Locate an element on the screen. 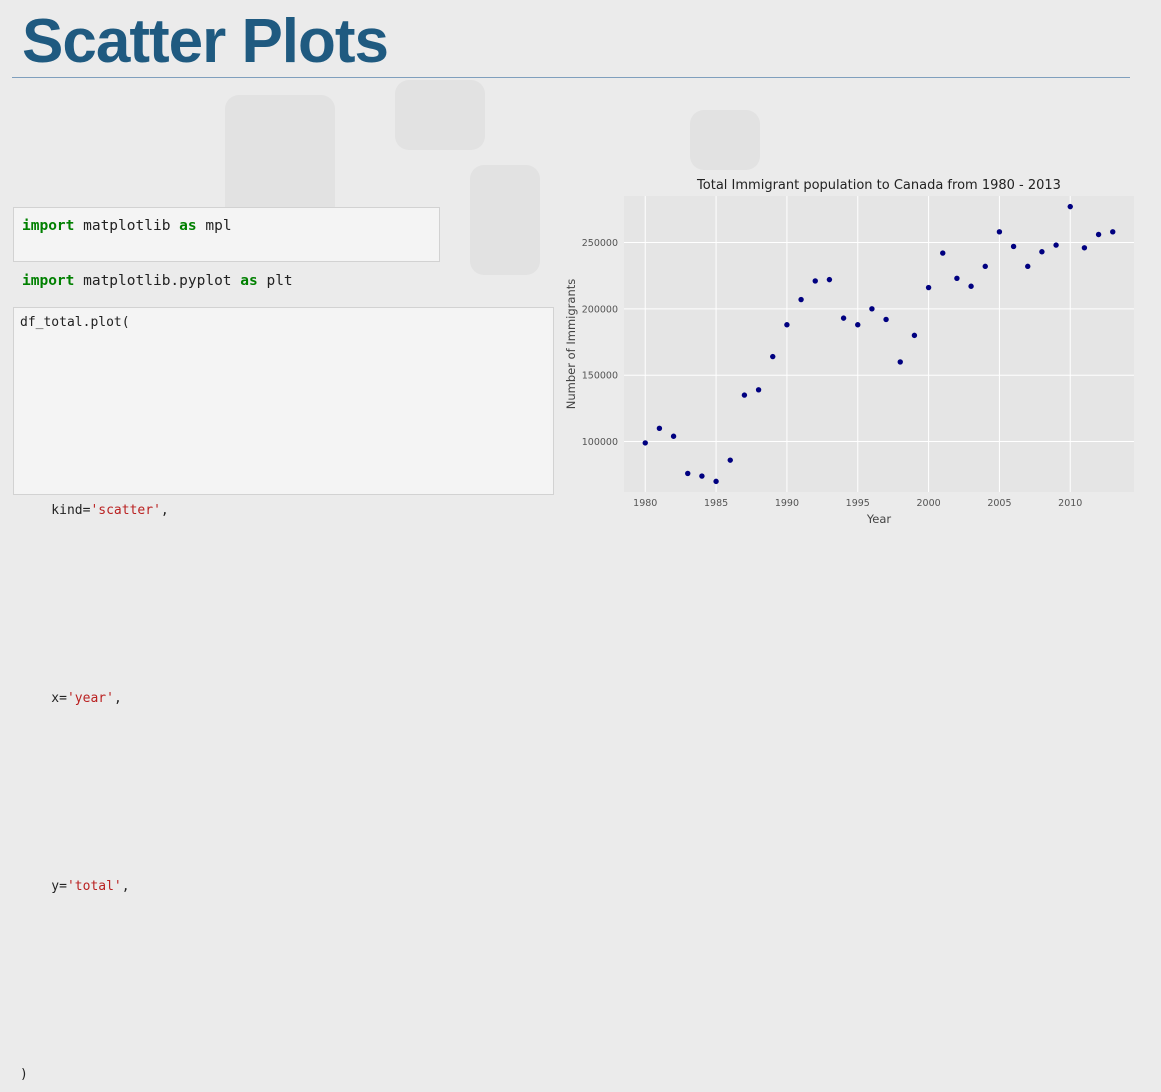 This screenshot has width=1161, height=1092. code-line: df_total.plot( is located at coordinates (283, 409).